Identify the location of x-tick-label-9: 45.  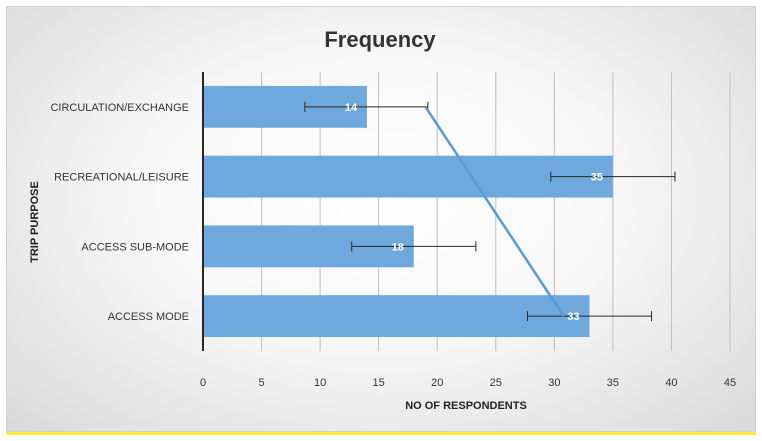
(730, 383).